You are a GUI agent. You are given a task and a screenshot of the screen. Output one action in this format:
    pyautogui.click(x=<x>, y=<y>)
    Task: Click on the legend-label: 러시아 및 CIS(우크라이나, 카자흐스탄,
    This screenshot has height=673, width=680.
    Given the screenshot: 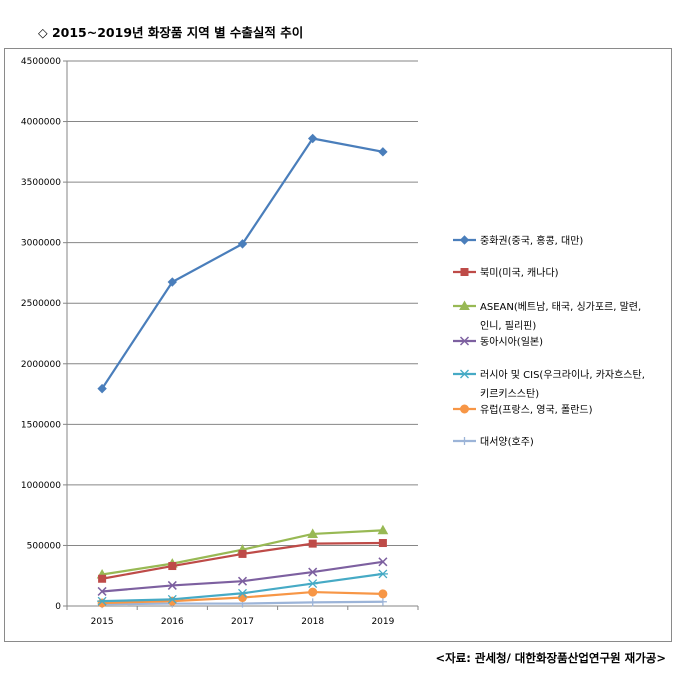 What is the action you would take?
    pyautogui.click(x=562, y=375)
    